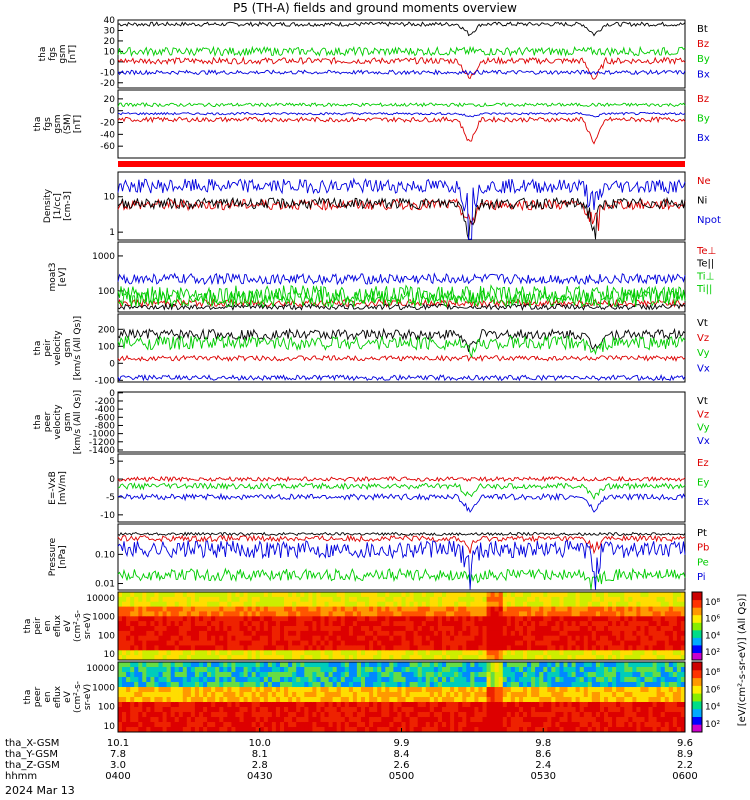 The width and height of the screenshot is (750, 800). What do you see at coordinates (21, 776) in the screenshot?
I see `x-row-label: hhmm` at bounding box center [21, 776].